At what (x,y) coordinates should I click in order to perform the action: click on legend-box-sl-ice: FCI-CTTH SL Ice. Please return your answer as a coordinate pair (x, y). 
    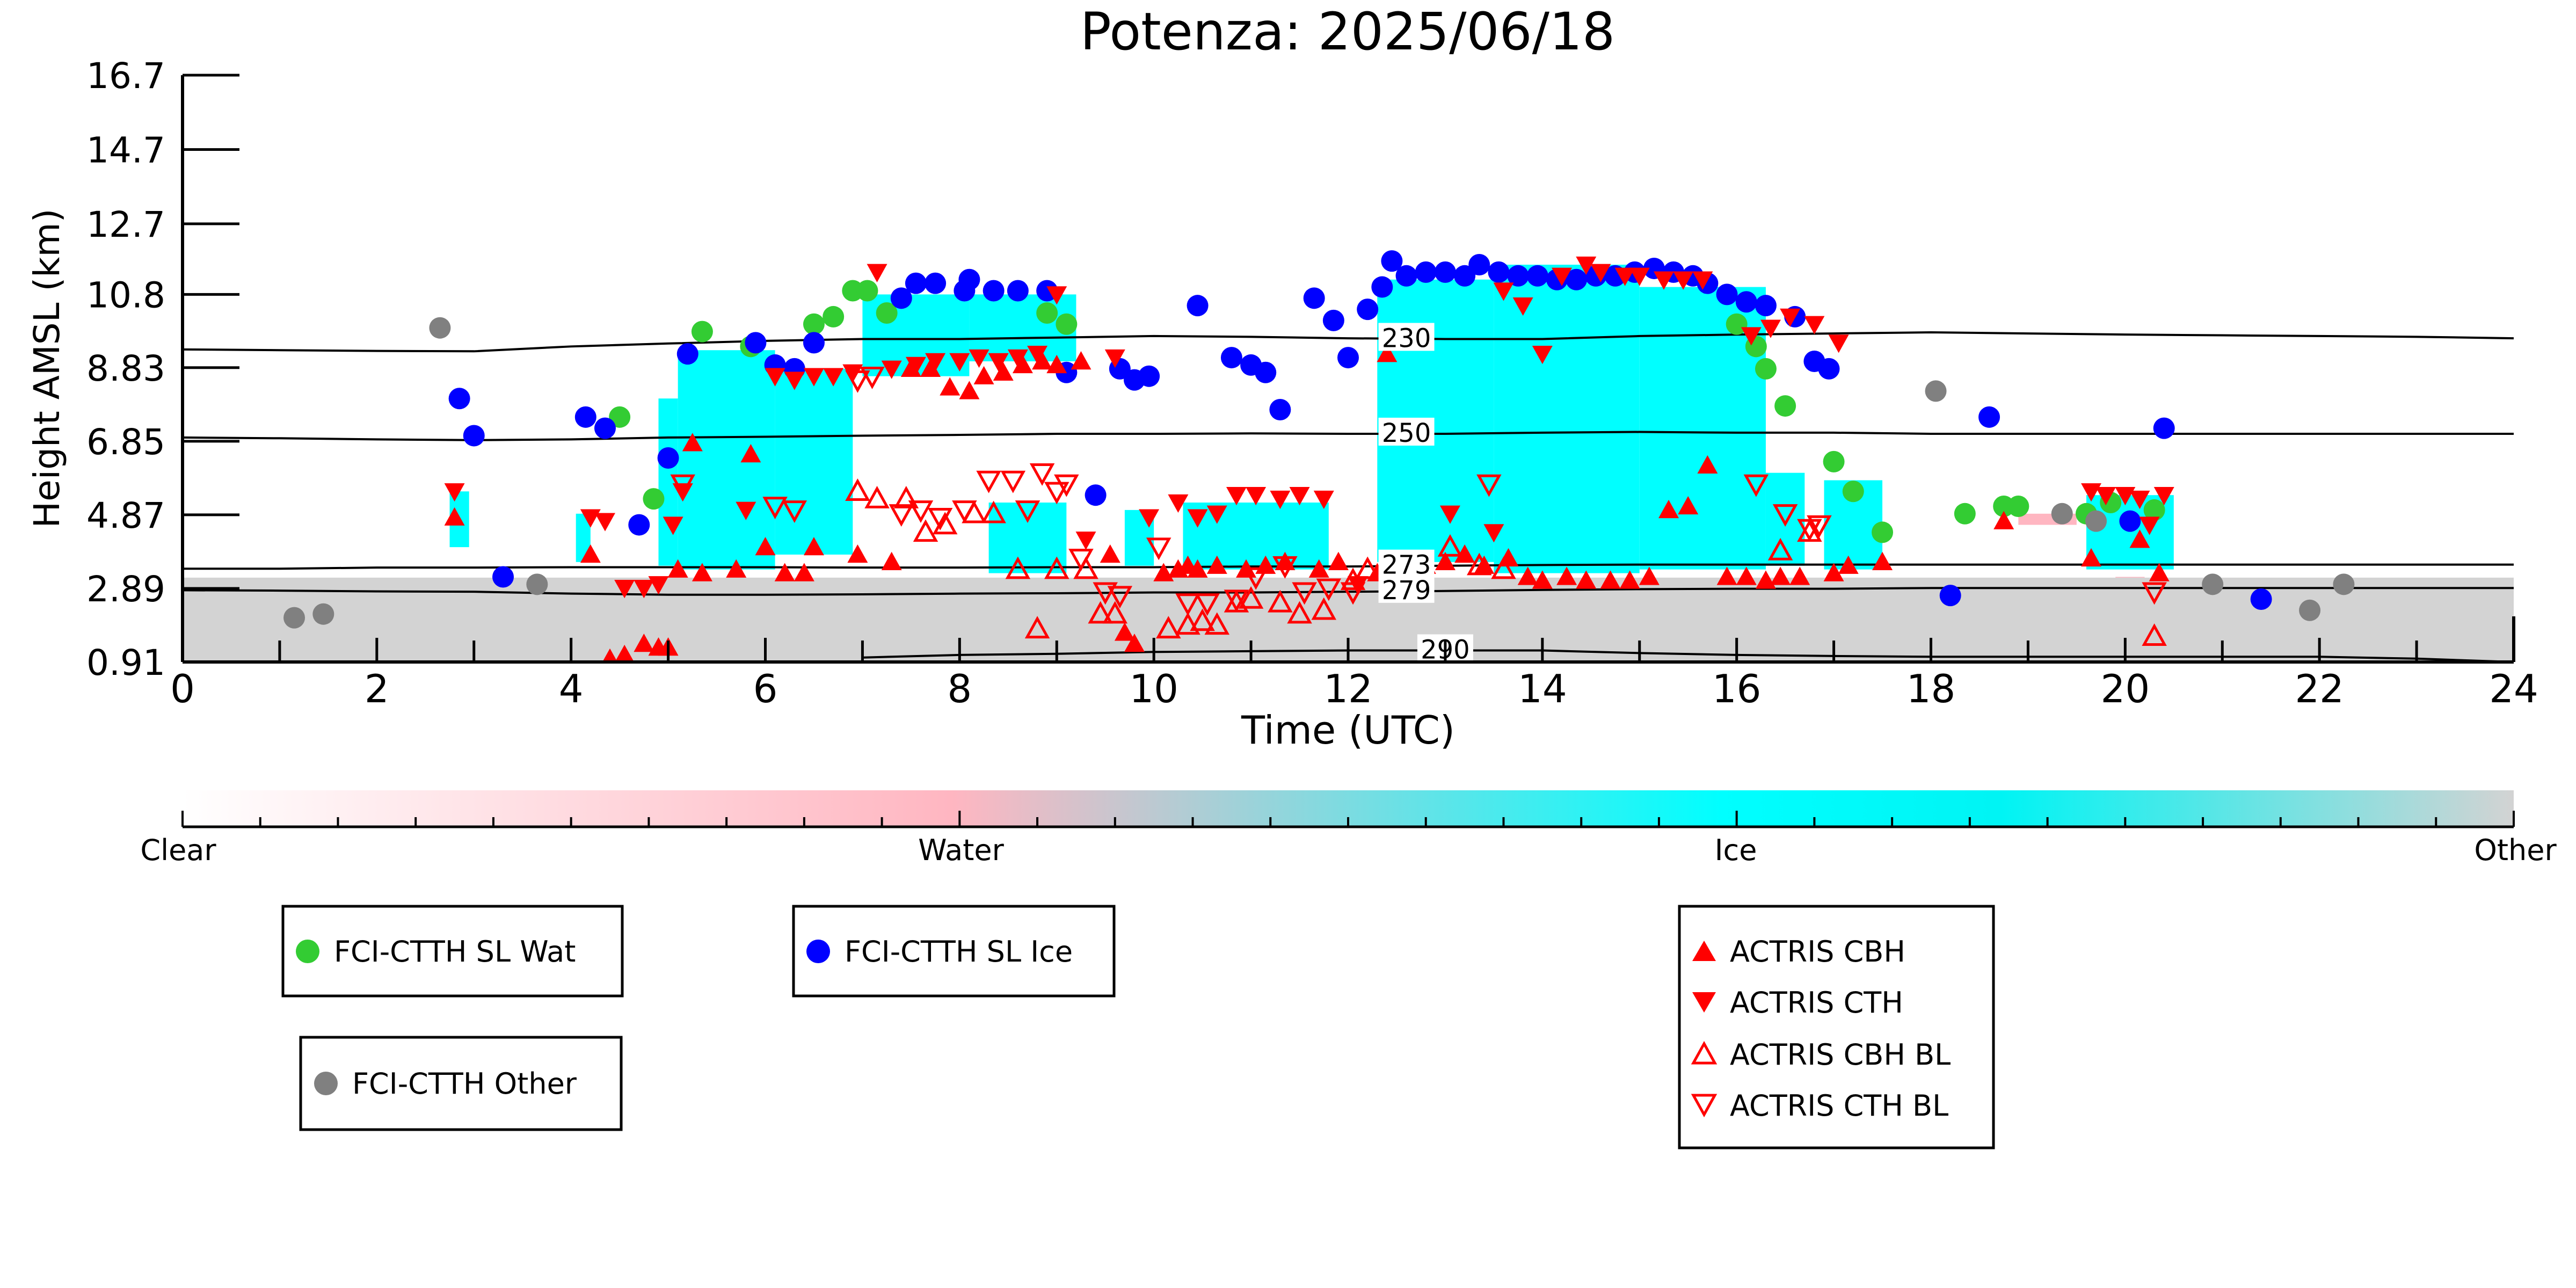
    Looking at the image, I should click on (954, 951).